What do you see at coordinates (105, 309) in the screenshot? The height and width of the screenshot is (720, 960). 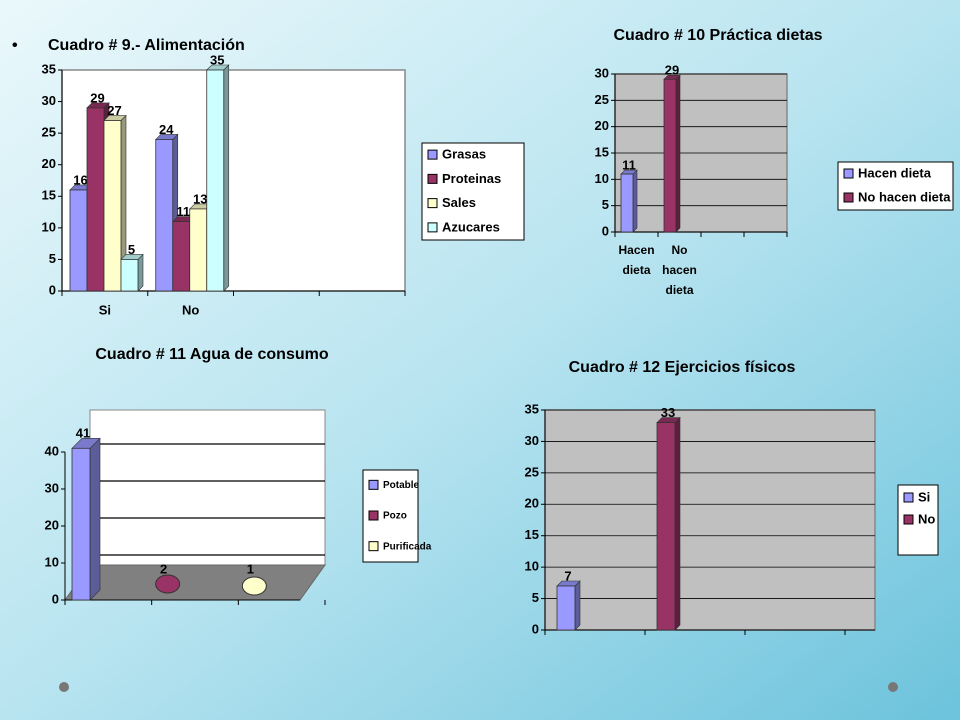 I see `x-tick-label: Si` at bounding box center [105, 309].